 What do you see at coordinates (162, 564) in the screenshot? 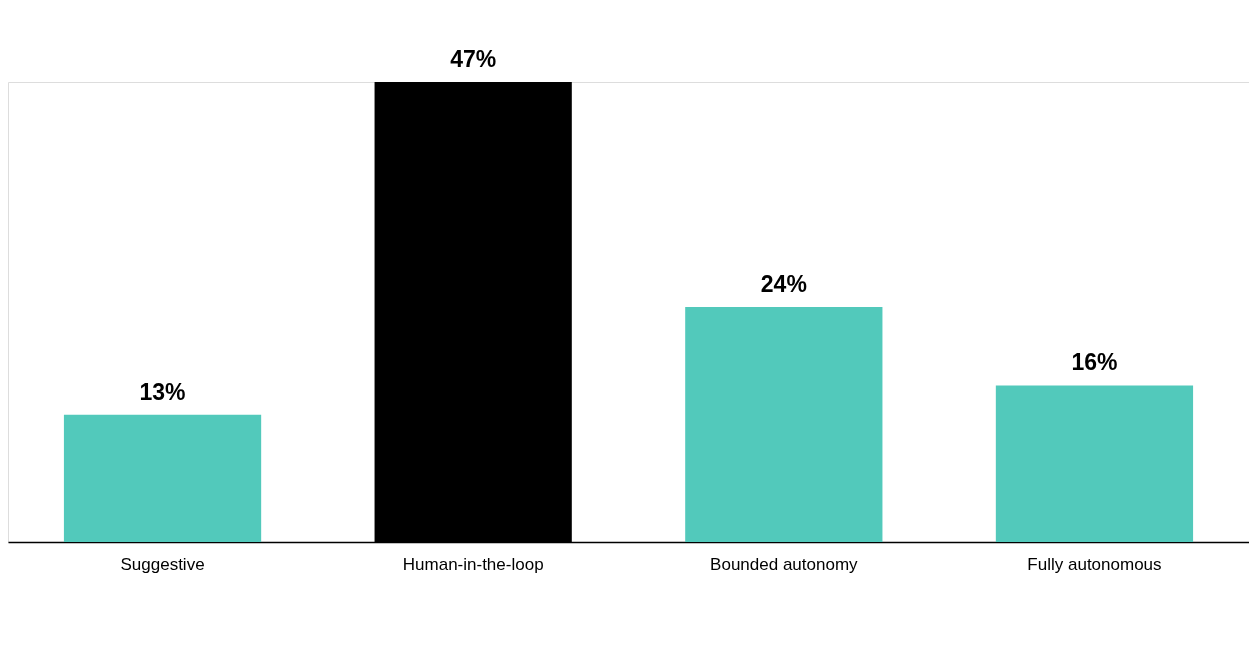
I see `x-tick-label: Suggestive` at bounding box center [162, 564].